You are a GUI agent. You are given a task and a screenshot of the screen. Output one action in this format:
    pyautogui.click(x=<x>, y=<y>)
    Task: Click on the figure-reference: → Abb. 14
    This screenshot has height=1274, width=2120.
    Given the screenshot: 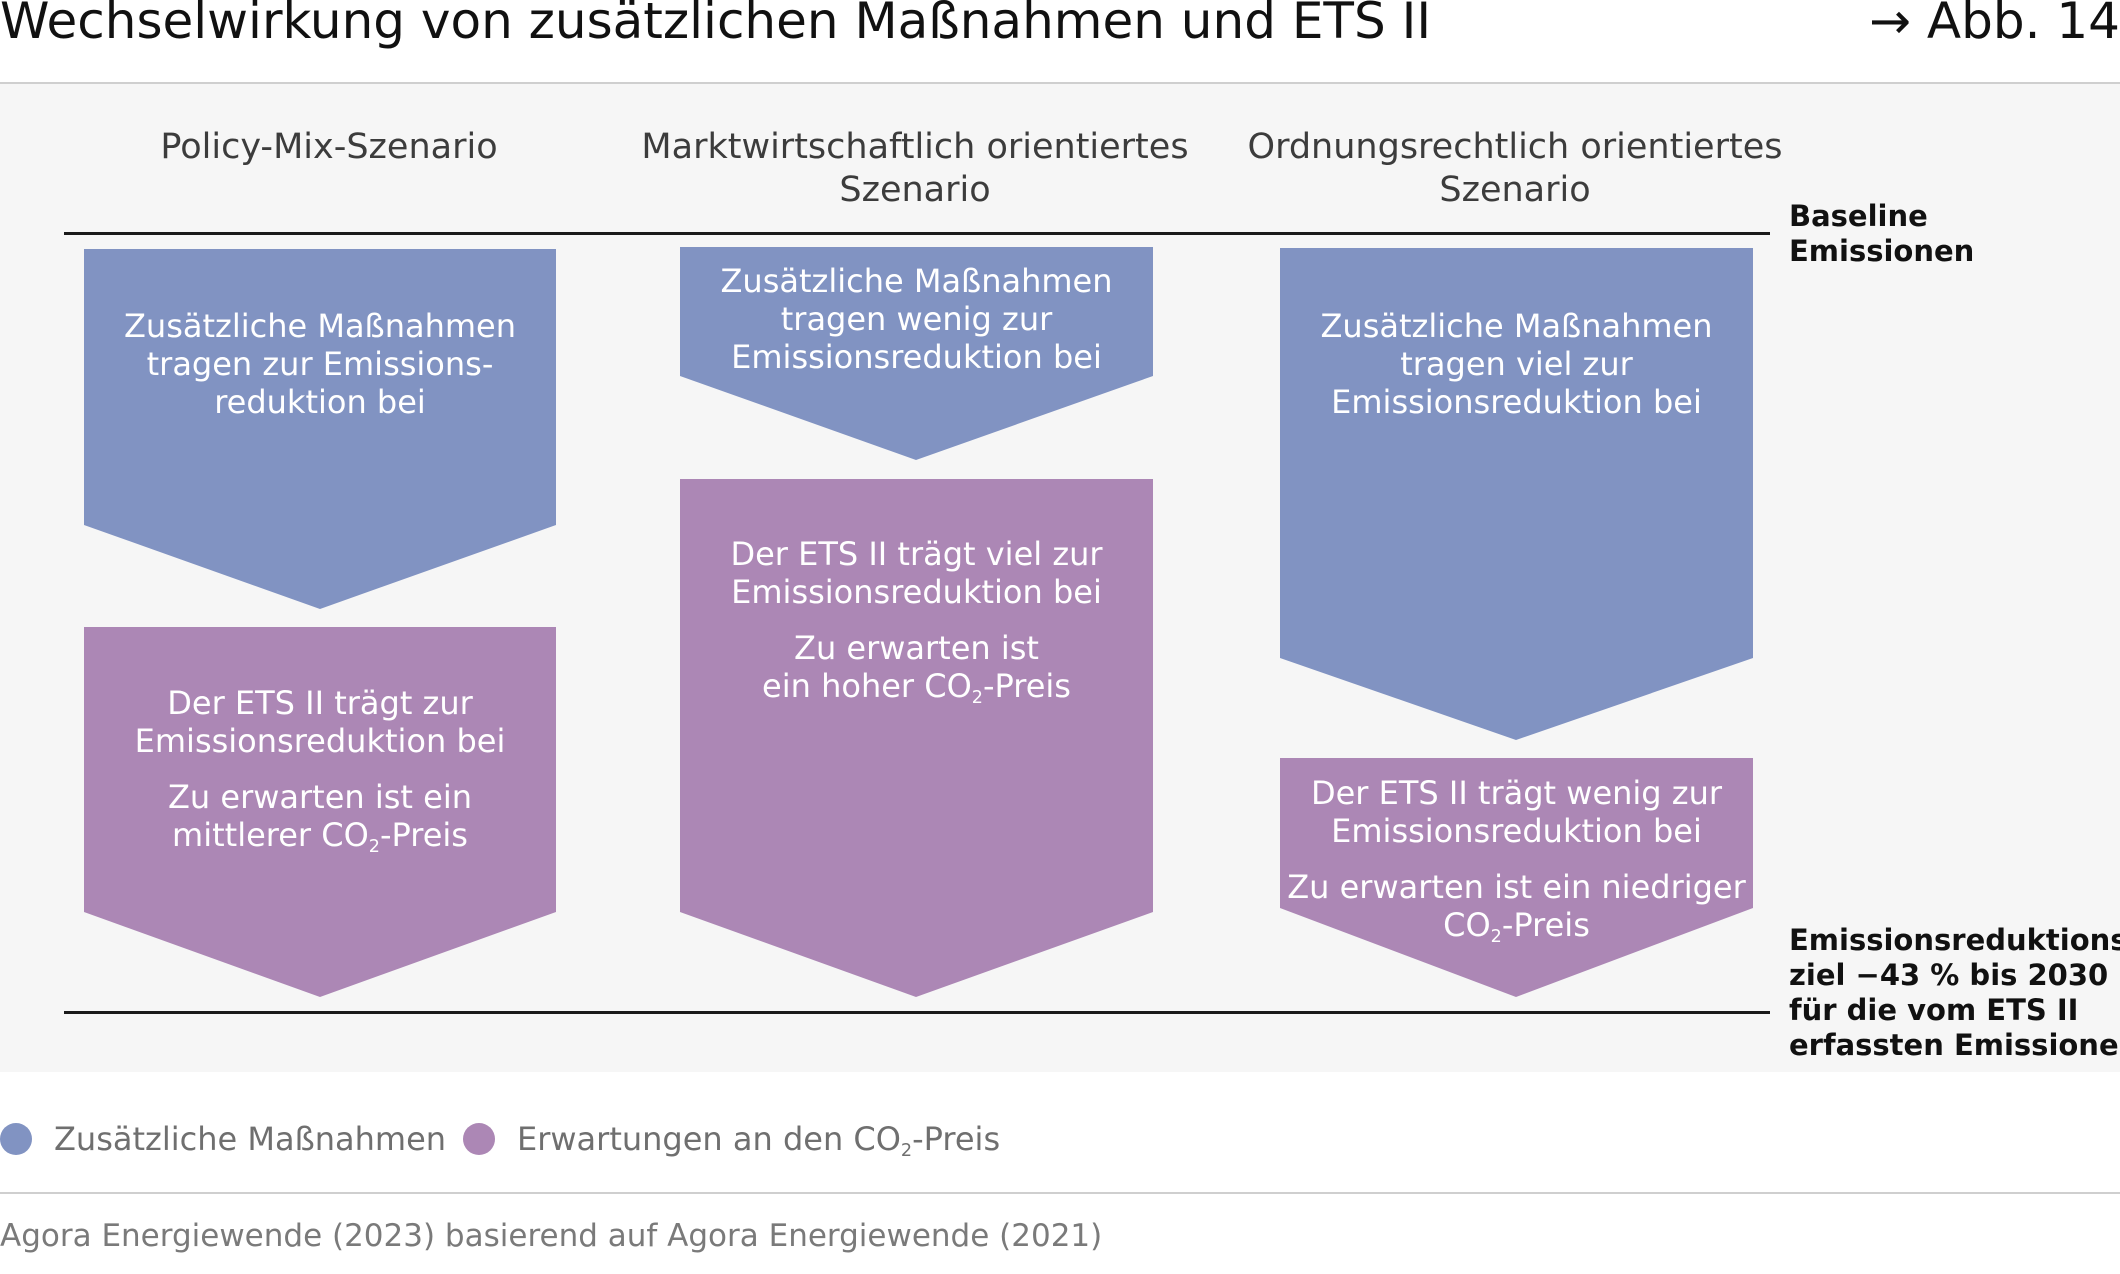 What is the action you would take?
    pyautogui.click(x=1994, y=25)
    